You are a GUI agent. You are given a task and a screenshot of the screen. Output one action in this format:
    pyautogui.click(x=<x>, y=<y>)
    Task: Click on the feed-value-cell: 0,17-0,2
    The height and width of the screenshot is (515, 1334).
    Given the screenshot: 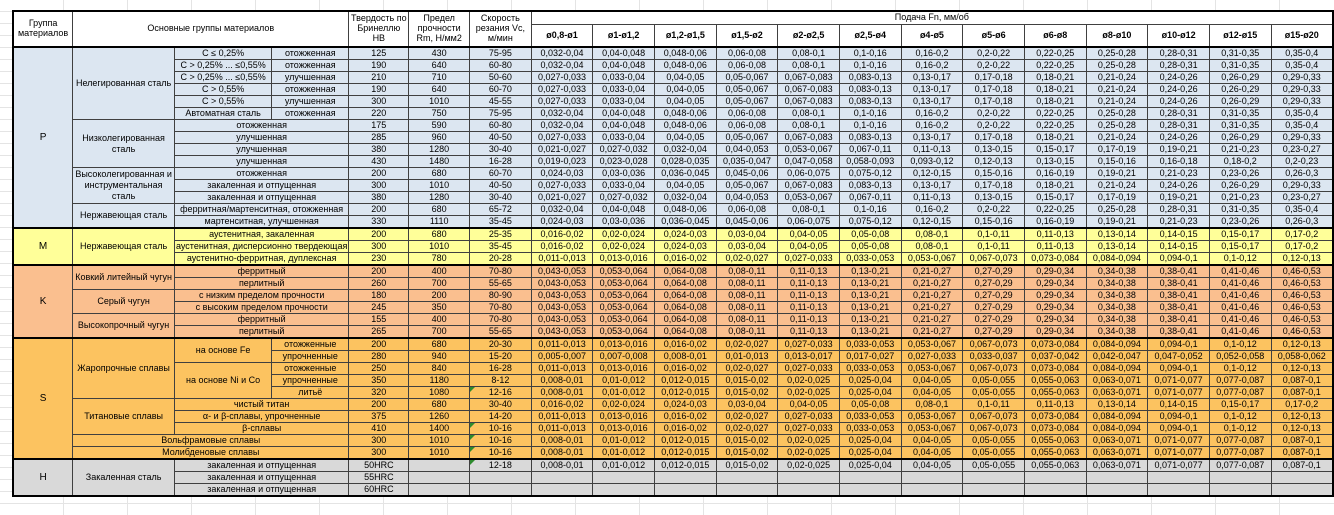 What is the action you would take?
    pyautogui.click(x=1302, y=404)
    